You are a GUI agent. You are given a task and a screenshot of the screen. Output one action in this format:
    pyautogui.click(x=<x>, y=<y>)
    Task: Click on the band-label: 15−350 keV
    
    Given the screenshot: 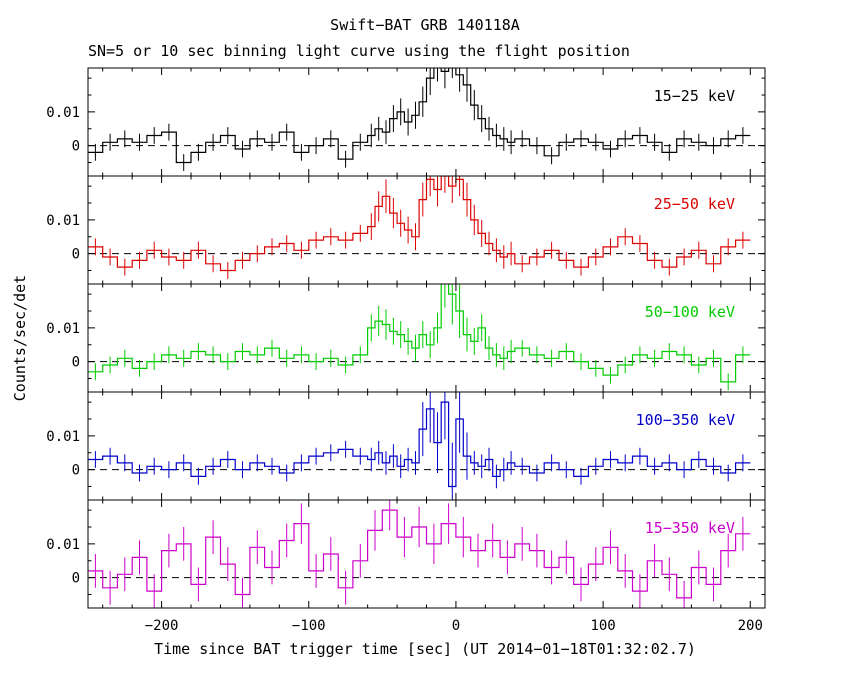 What is the action you would take?
    pyautogui.click(x=690, y=528)
    